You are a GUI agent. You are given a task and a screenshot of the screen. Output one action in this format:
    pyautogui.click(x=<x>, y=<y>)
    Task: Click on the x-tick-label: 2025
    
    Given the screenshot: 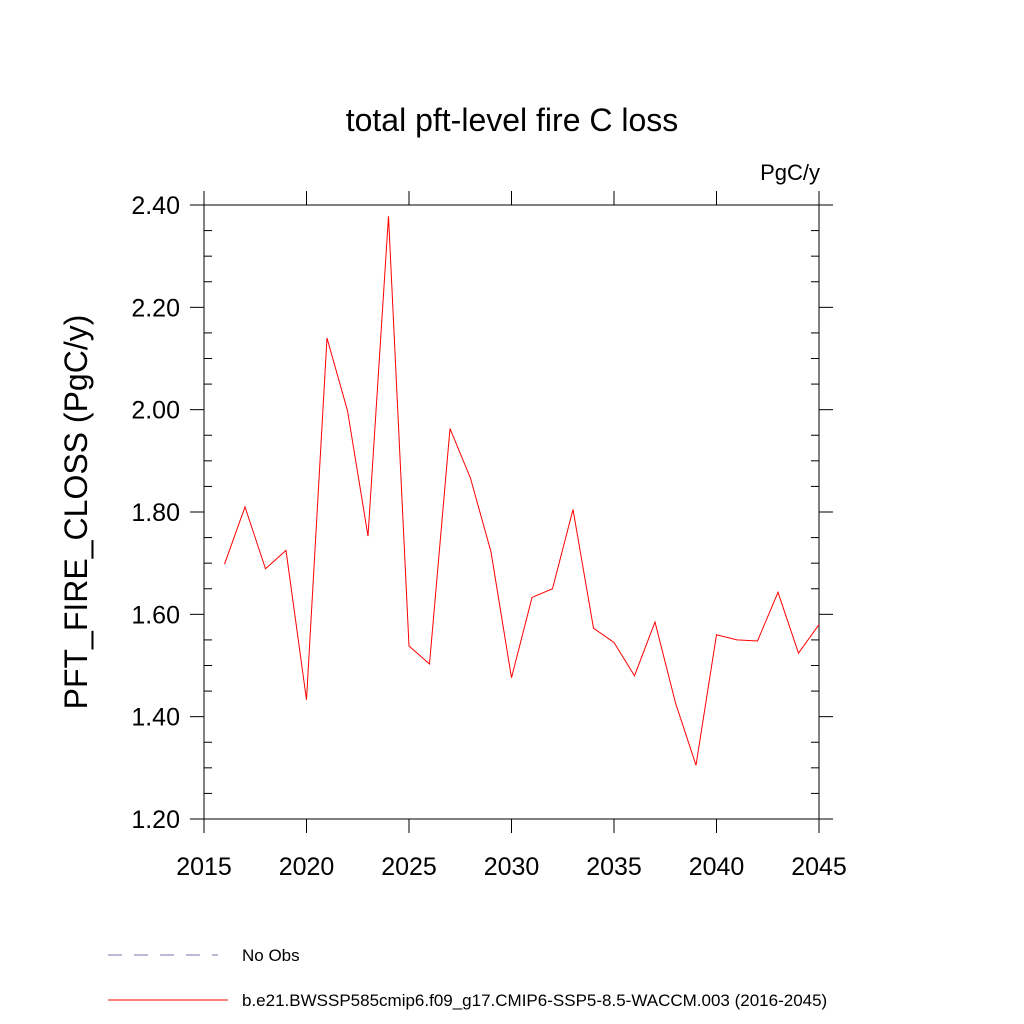 What is the action you would take?
    pyautogui.click(x=409, y=867)
    